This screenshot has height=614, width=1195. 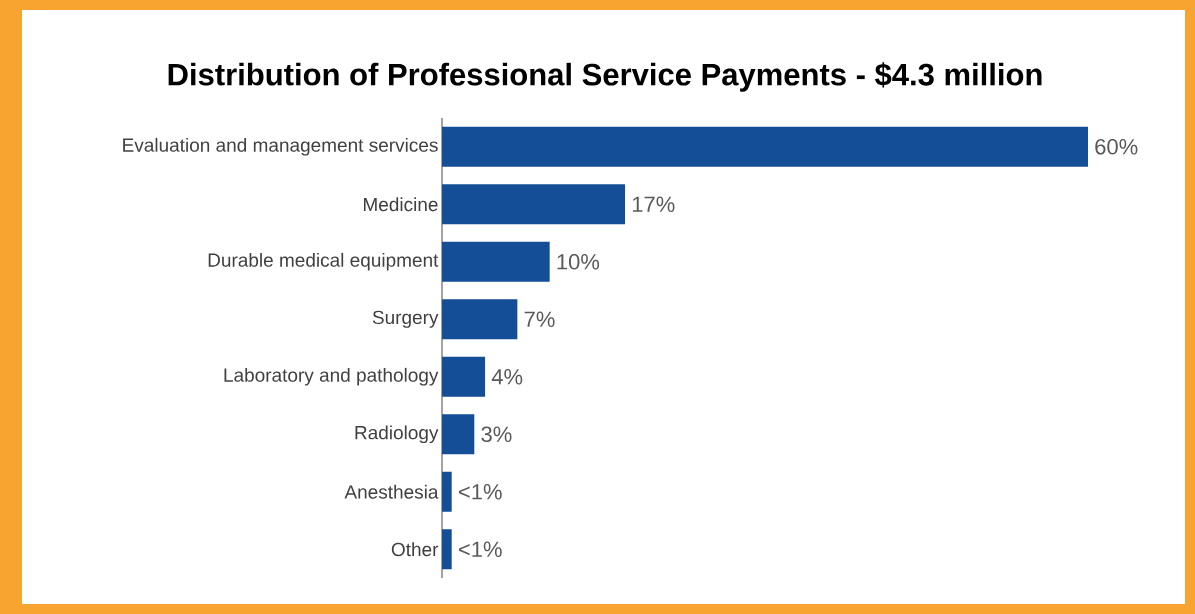 I want to click on data-label: 4%, so click(x=507, y=377).